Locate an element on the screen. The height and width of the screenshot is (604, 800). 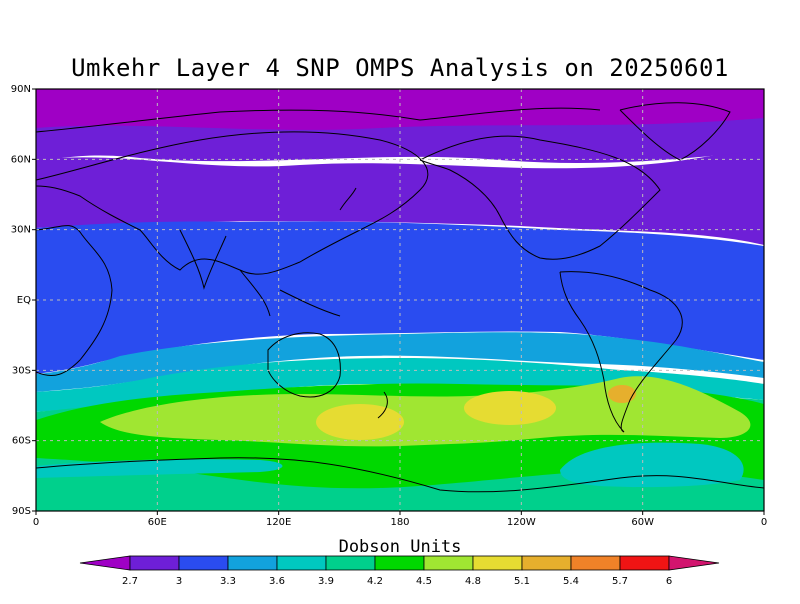
antarctic-low is located at coordinates (652, 465).